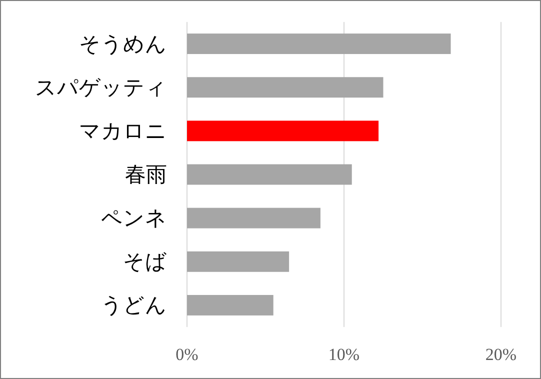 Image resolution: width=541 pixels, height=379 pixels. What do you see at coordinates (134, 218) in the screenshot?
I see `y-tick-label: ペンネ` at bounding box center [134, 218].